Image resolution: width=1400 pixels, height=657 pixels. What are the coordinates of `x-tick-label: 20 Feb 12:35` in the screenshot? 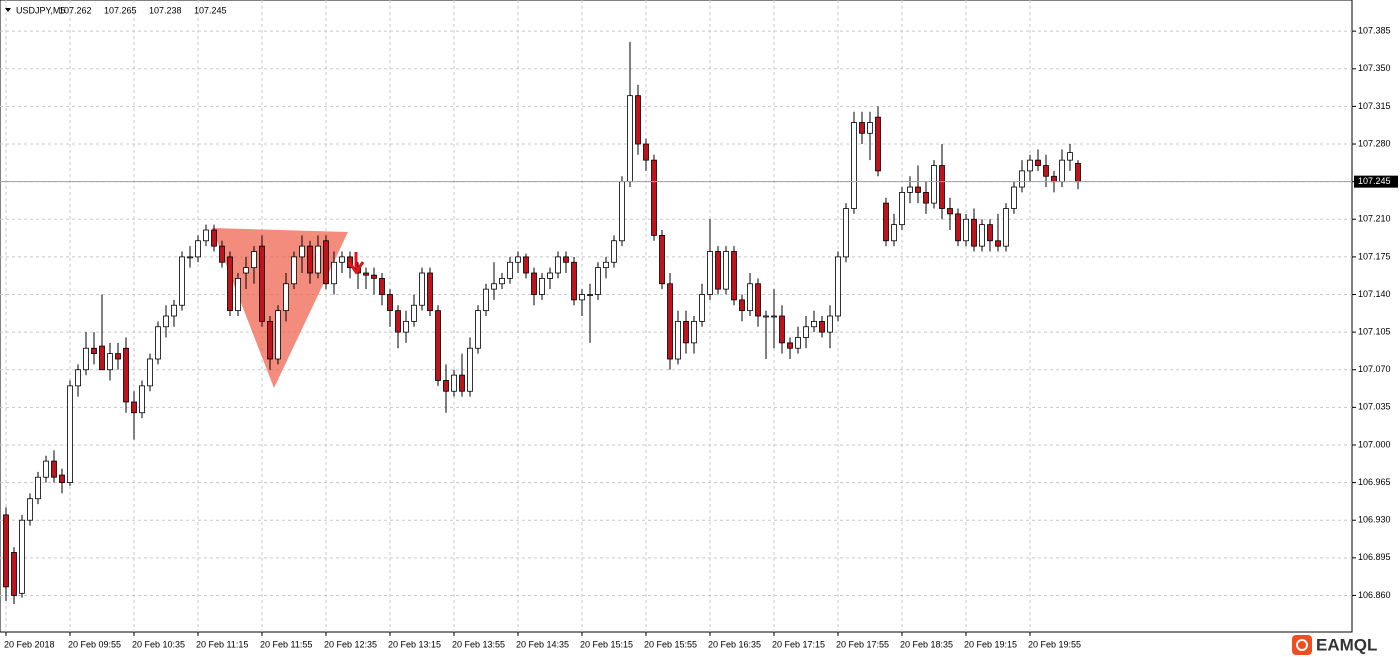 It's located at (350, 644).